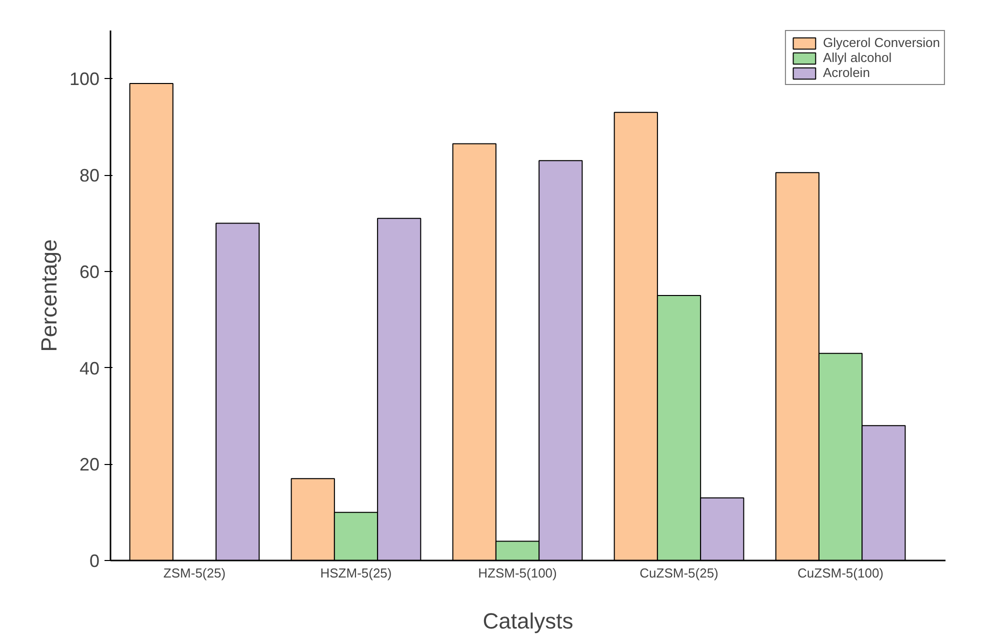  What do you see at coordinates (84, 79) in the screenshot?
I see `y-tick-label: 100` at bounding box center [84, 79].